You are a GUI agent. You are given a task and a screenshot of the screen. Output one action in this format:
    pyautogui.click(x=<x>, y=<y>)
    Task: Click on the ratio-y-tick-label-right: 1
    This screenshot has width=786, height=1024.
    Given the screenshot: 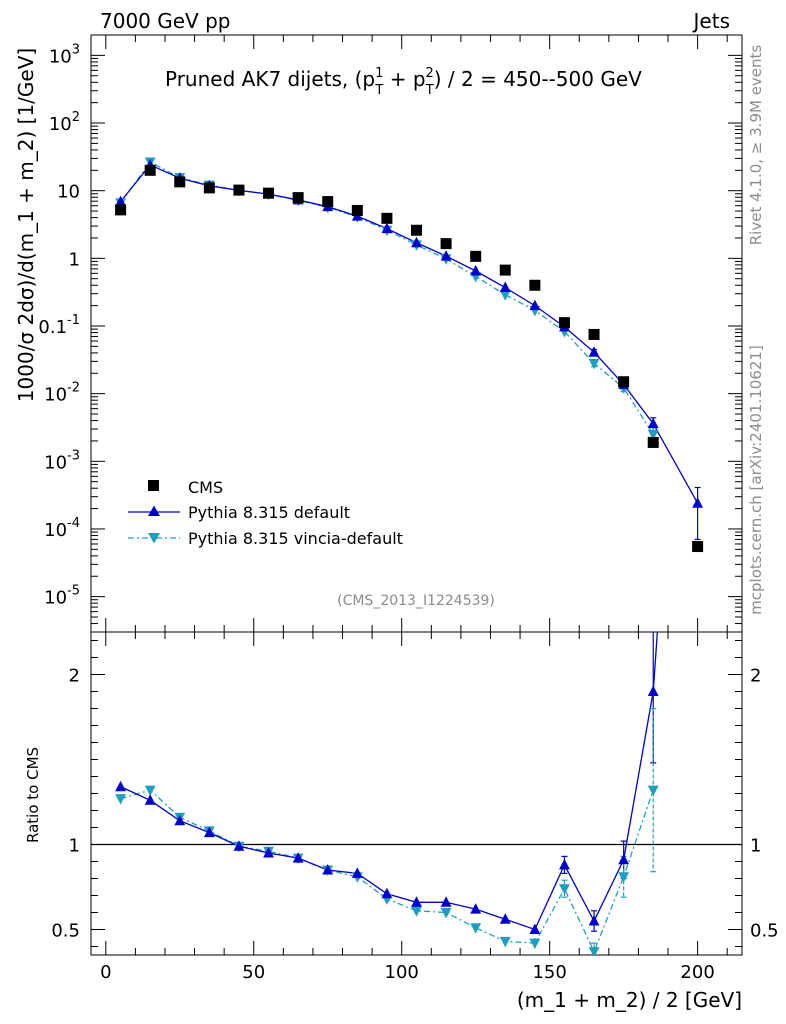 What is the action you would take?
    pyautogui.click(x=755, y=846)
    